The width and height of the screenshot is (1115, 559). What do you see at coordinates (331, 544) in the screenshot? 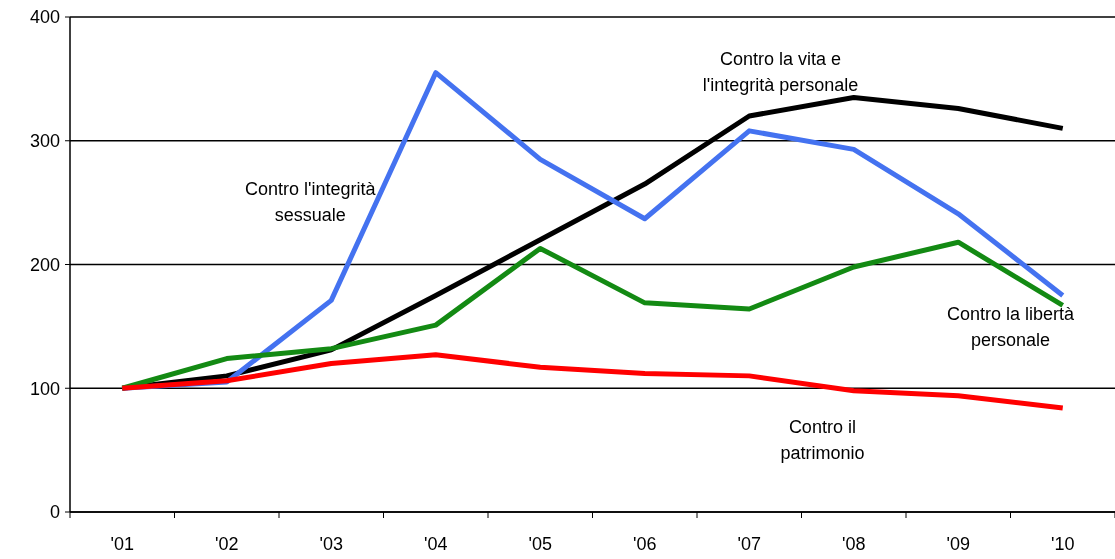
I see `x-tick-label: '03` at bounding box center [331, 544].